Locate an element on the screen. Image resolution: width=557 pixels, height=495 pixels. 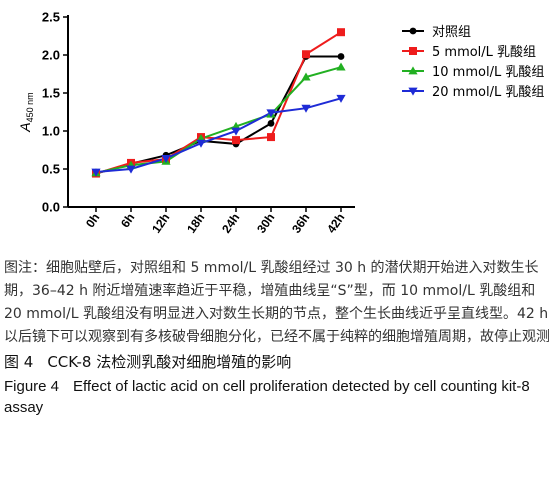
y-tick-label: 0.0 is located at coordinates (51, 207).